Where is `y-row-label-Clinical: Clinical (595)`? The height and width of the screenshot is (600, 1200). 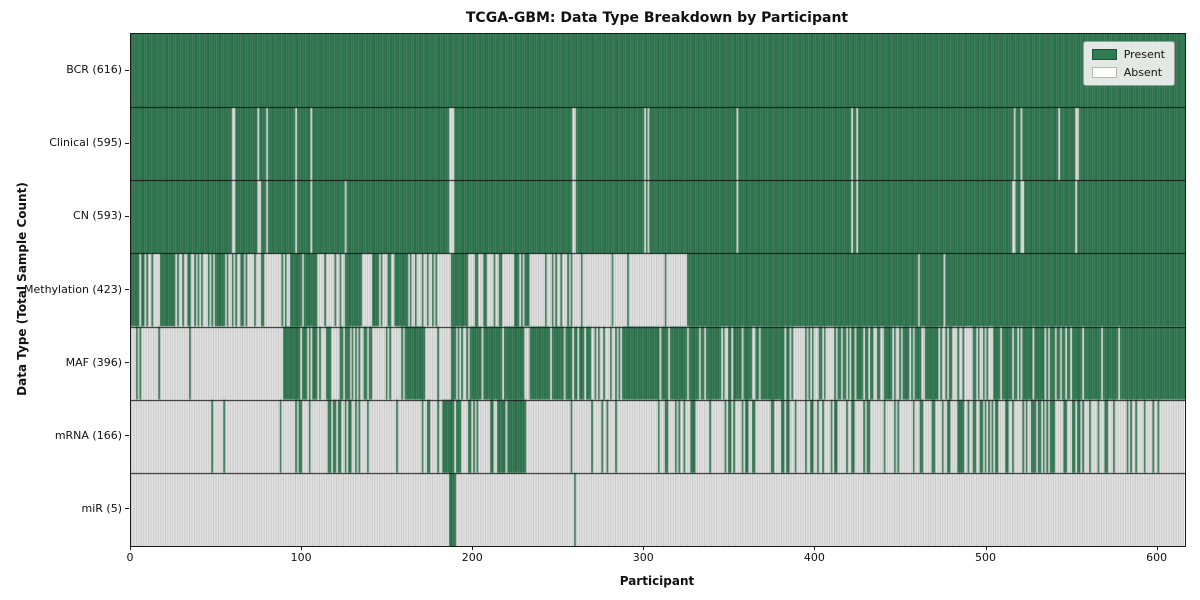
y-row-label-Clinical: Clinical (595) is located at coordinates (85, 143).